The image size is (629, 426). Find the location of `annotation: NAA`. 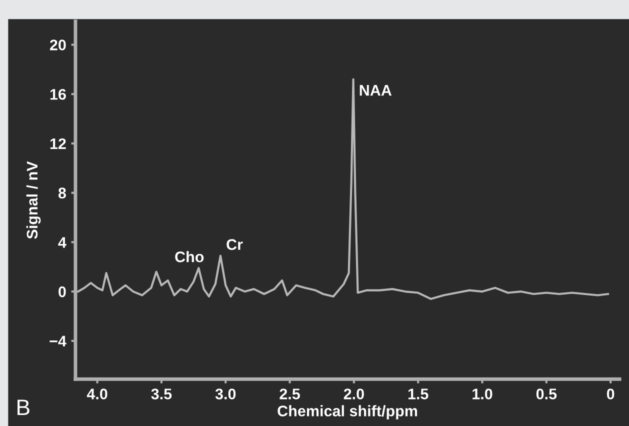

annotation: NAA is located at coordinates (376, 90).